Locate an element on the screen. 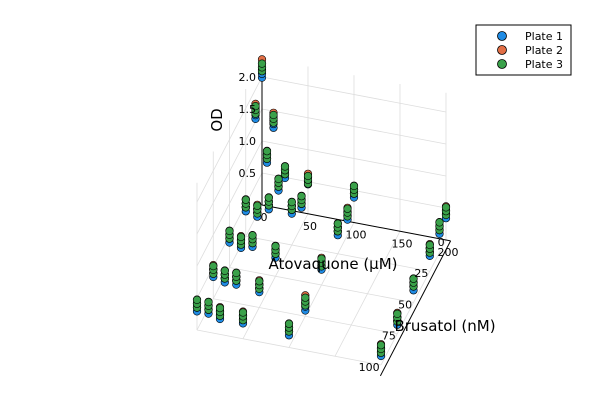  y-tick-label: 50 is located at coordinates (405, 304).